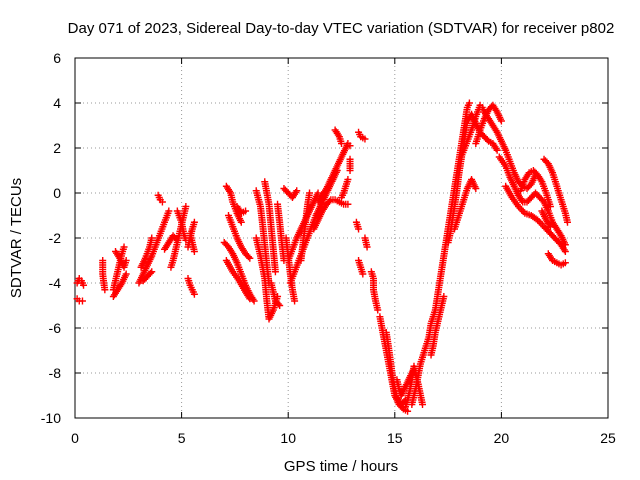  What do you see at coordinates (55, 238) in the screenshot?
I see `y-tick-label: -2` at bounding box center [55, 238].